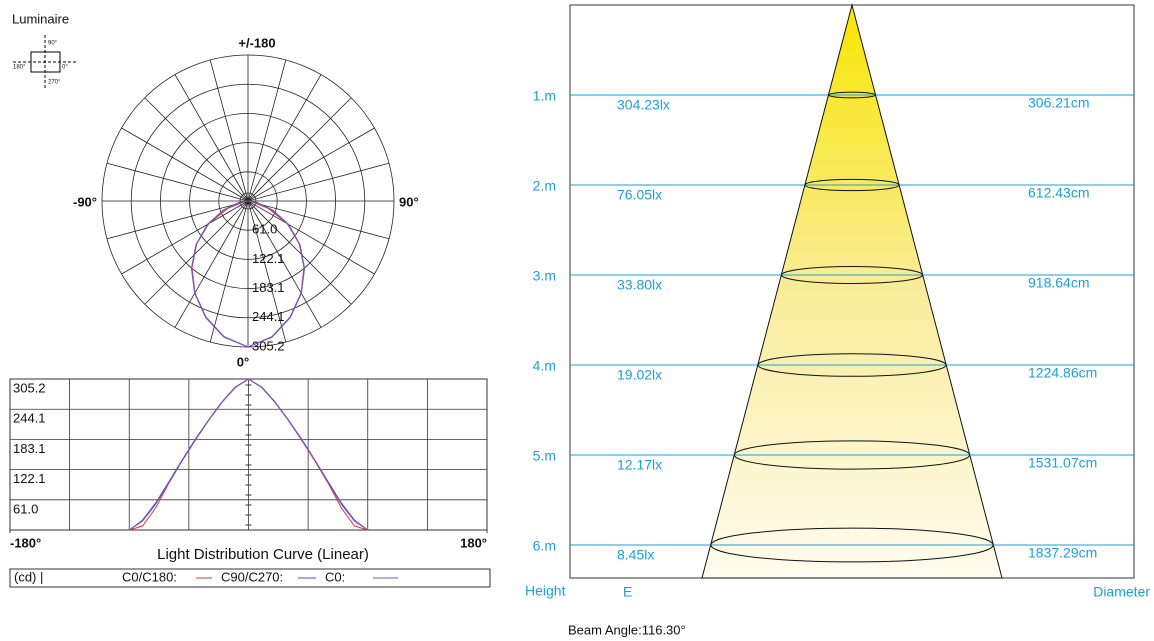  I want to click on linear-title: Light Distribution Curve (Linear), so click(263, 554).